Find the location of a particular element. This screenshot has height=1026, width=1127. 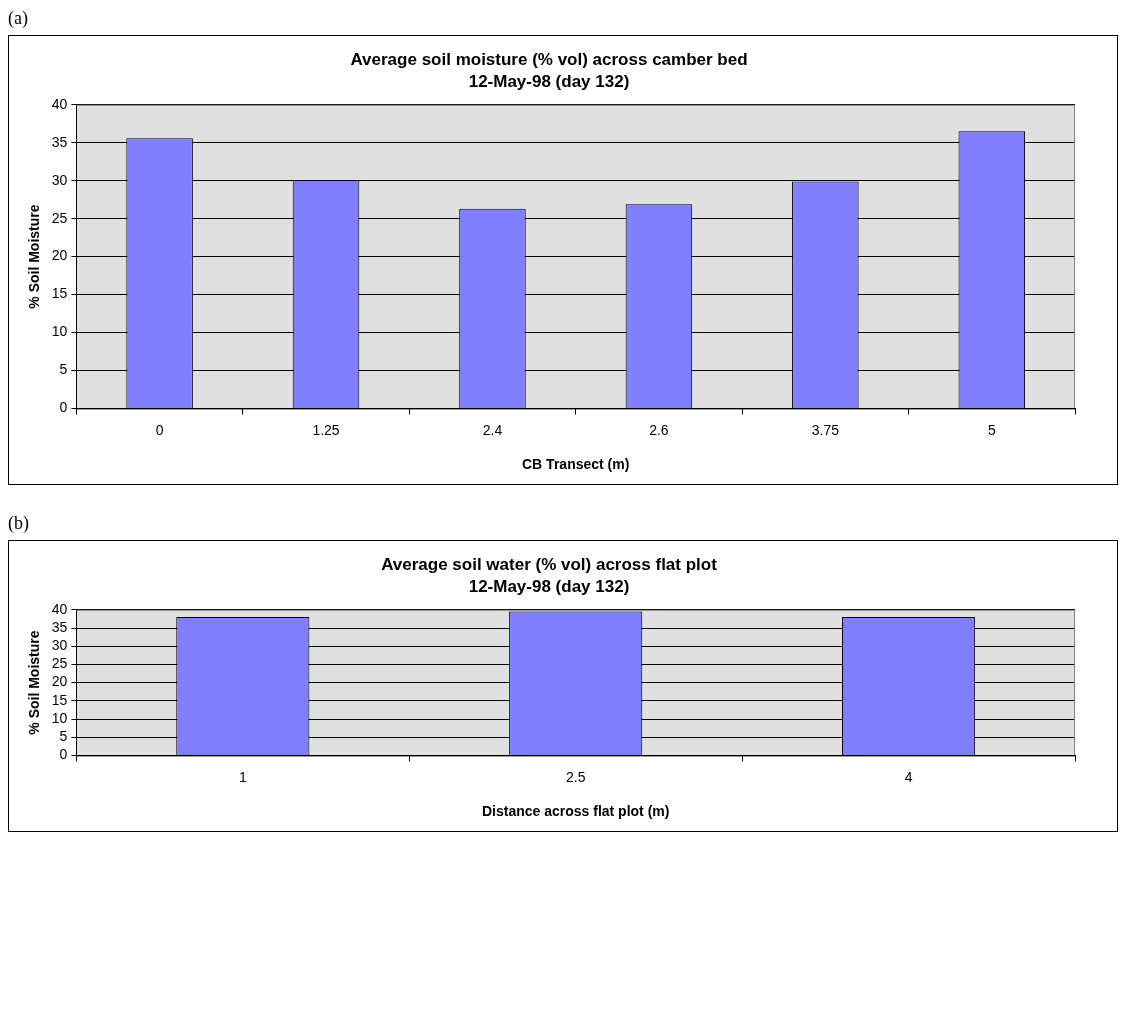

x-tick-label: 2.6 is located at coordinates (659, 429).